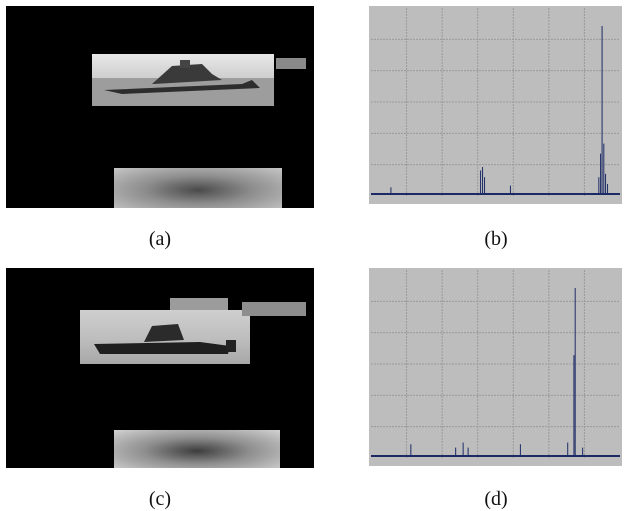 The height and width of the screenshot is (511, 630). I want to click on caption-b: (b), so click(496, 239).